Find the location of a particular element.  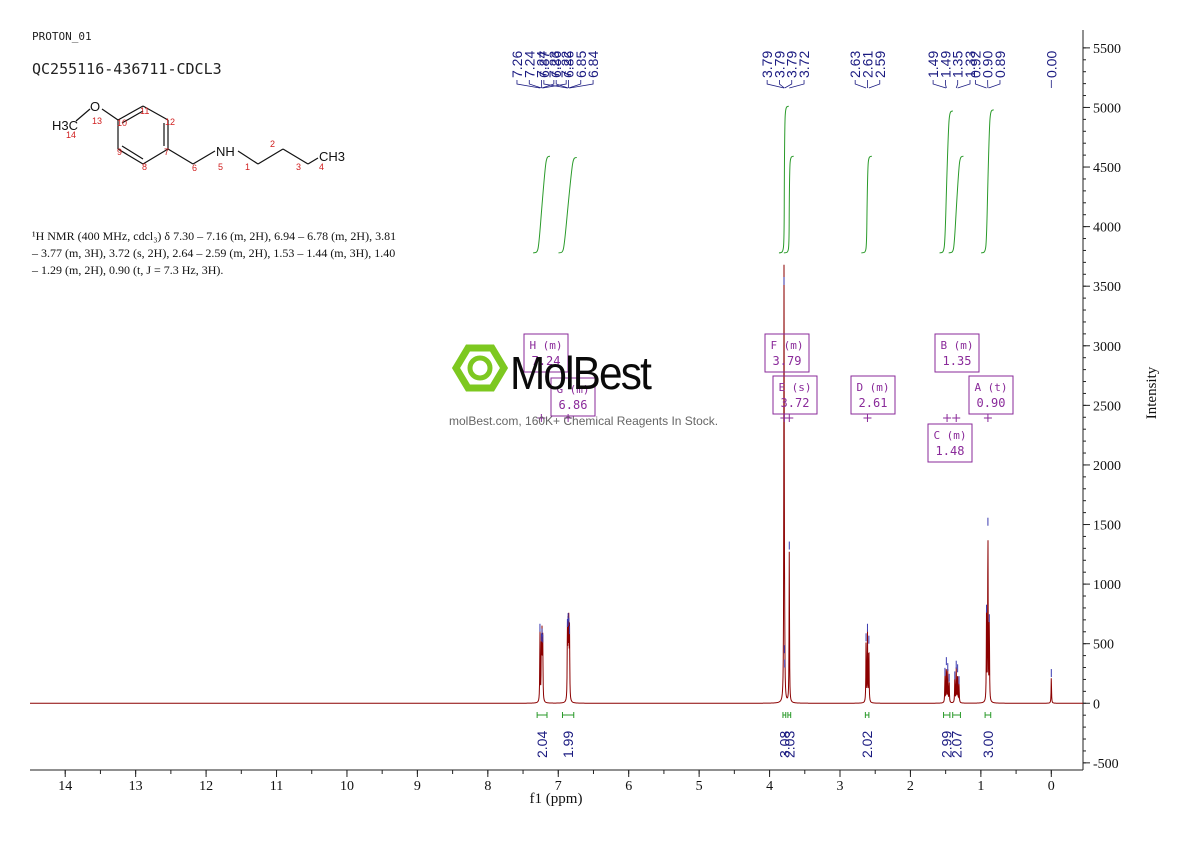

peak-label: 0.00 is located at coordinates (1051, 64).